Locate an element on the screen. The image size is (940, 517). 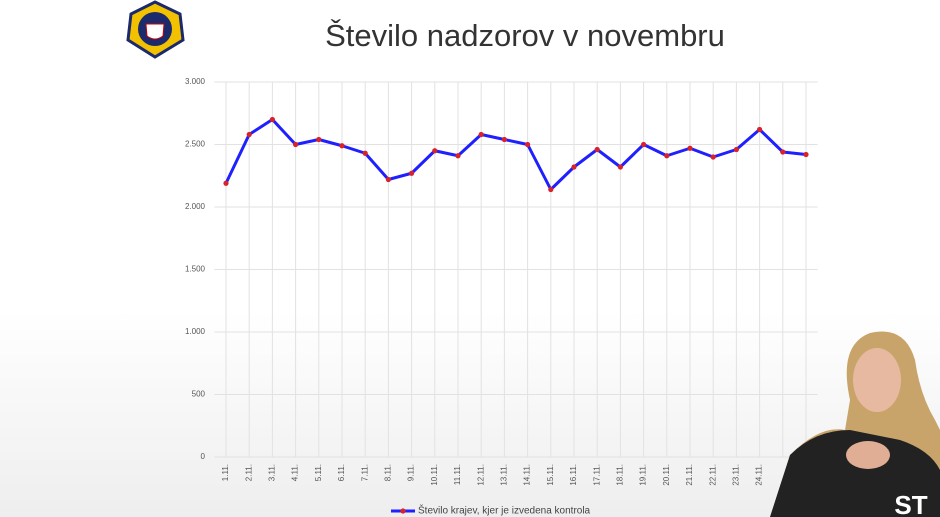
y-tick-label: 1.000 is located at coordinates (195, 331).